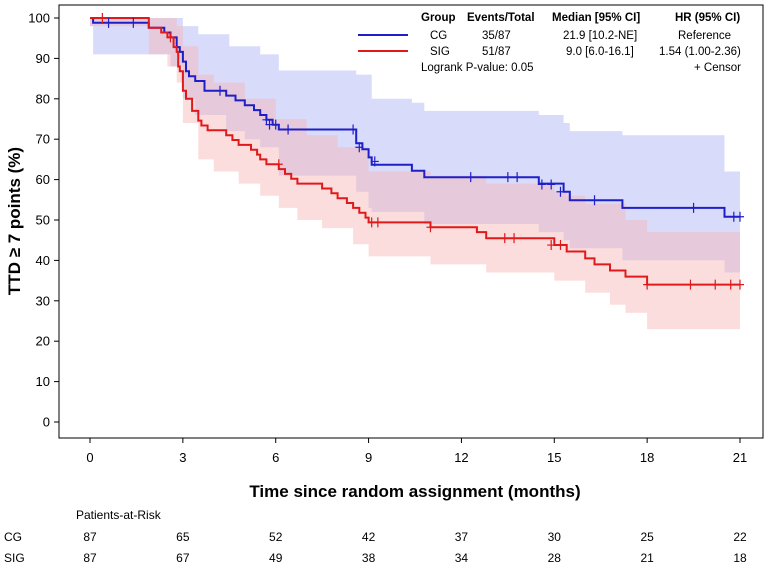 This screenshot has width=767, height=571. Describe the element at coordinates (39, 18) in the screenshot. I see `y-tick-label: 100` at that location.